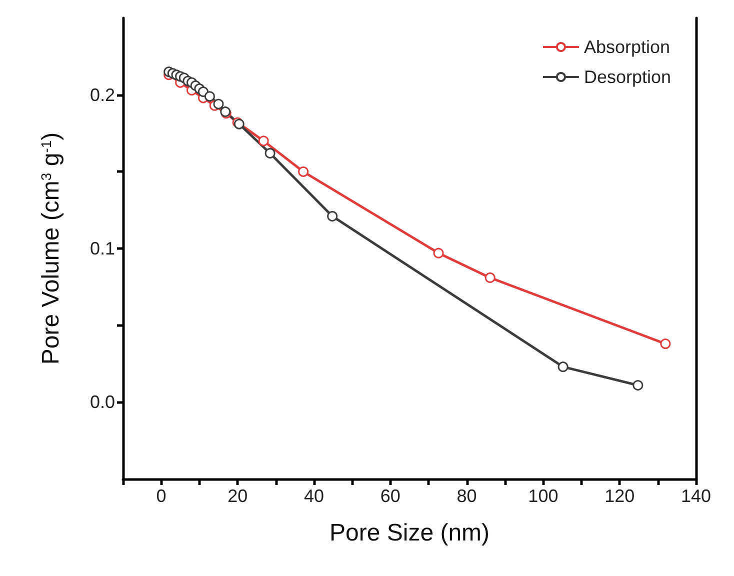  I want to click on x-tick-label: 60, so click(390, 496).